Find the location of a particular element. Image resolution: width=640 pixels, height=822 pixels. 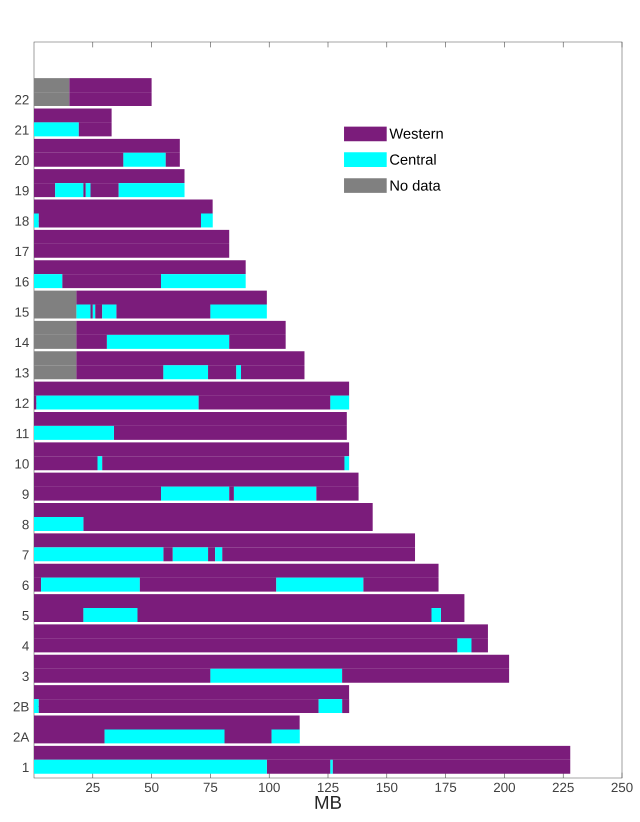

legend-label: No data is located at coordinates (415, 185).